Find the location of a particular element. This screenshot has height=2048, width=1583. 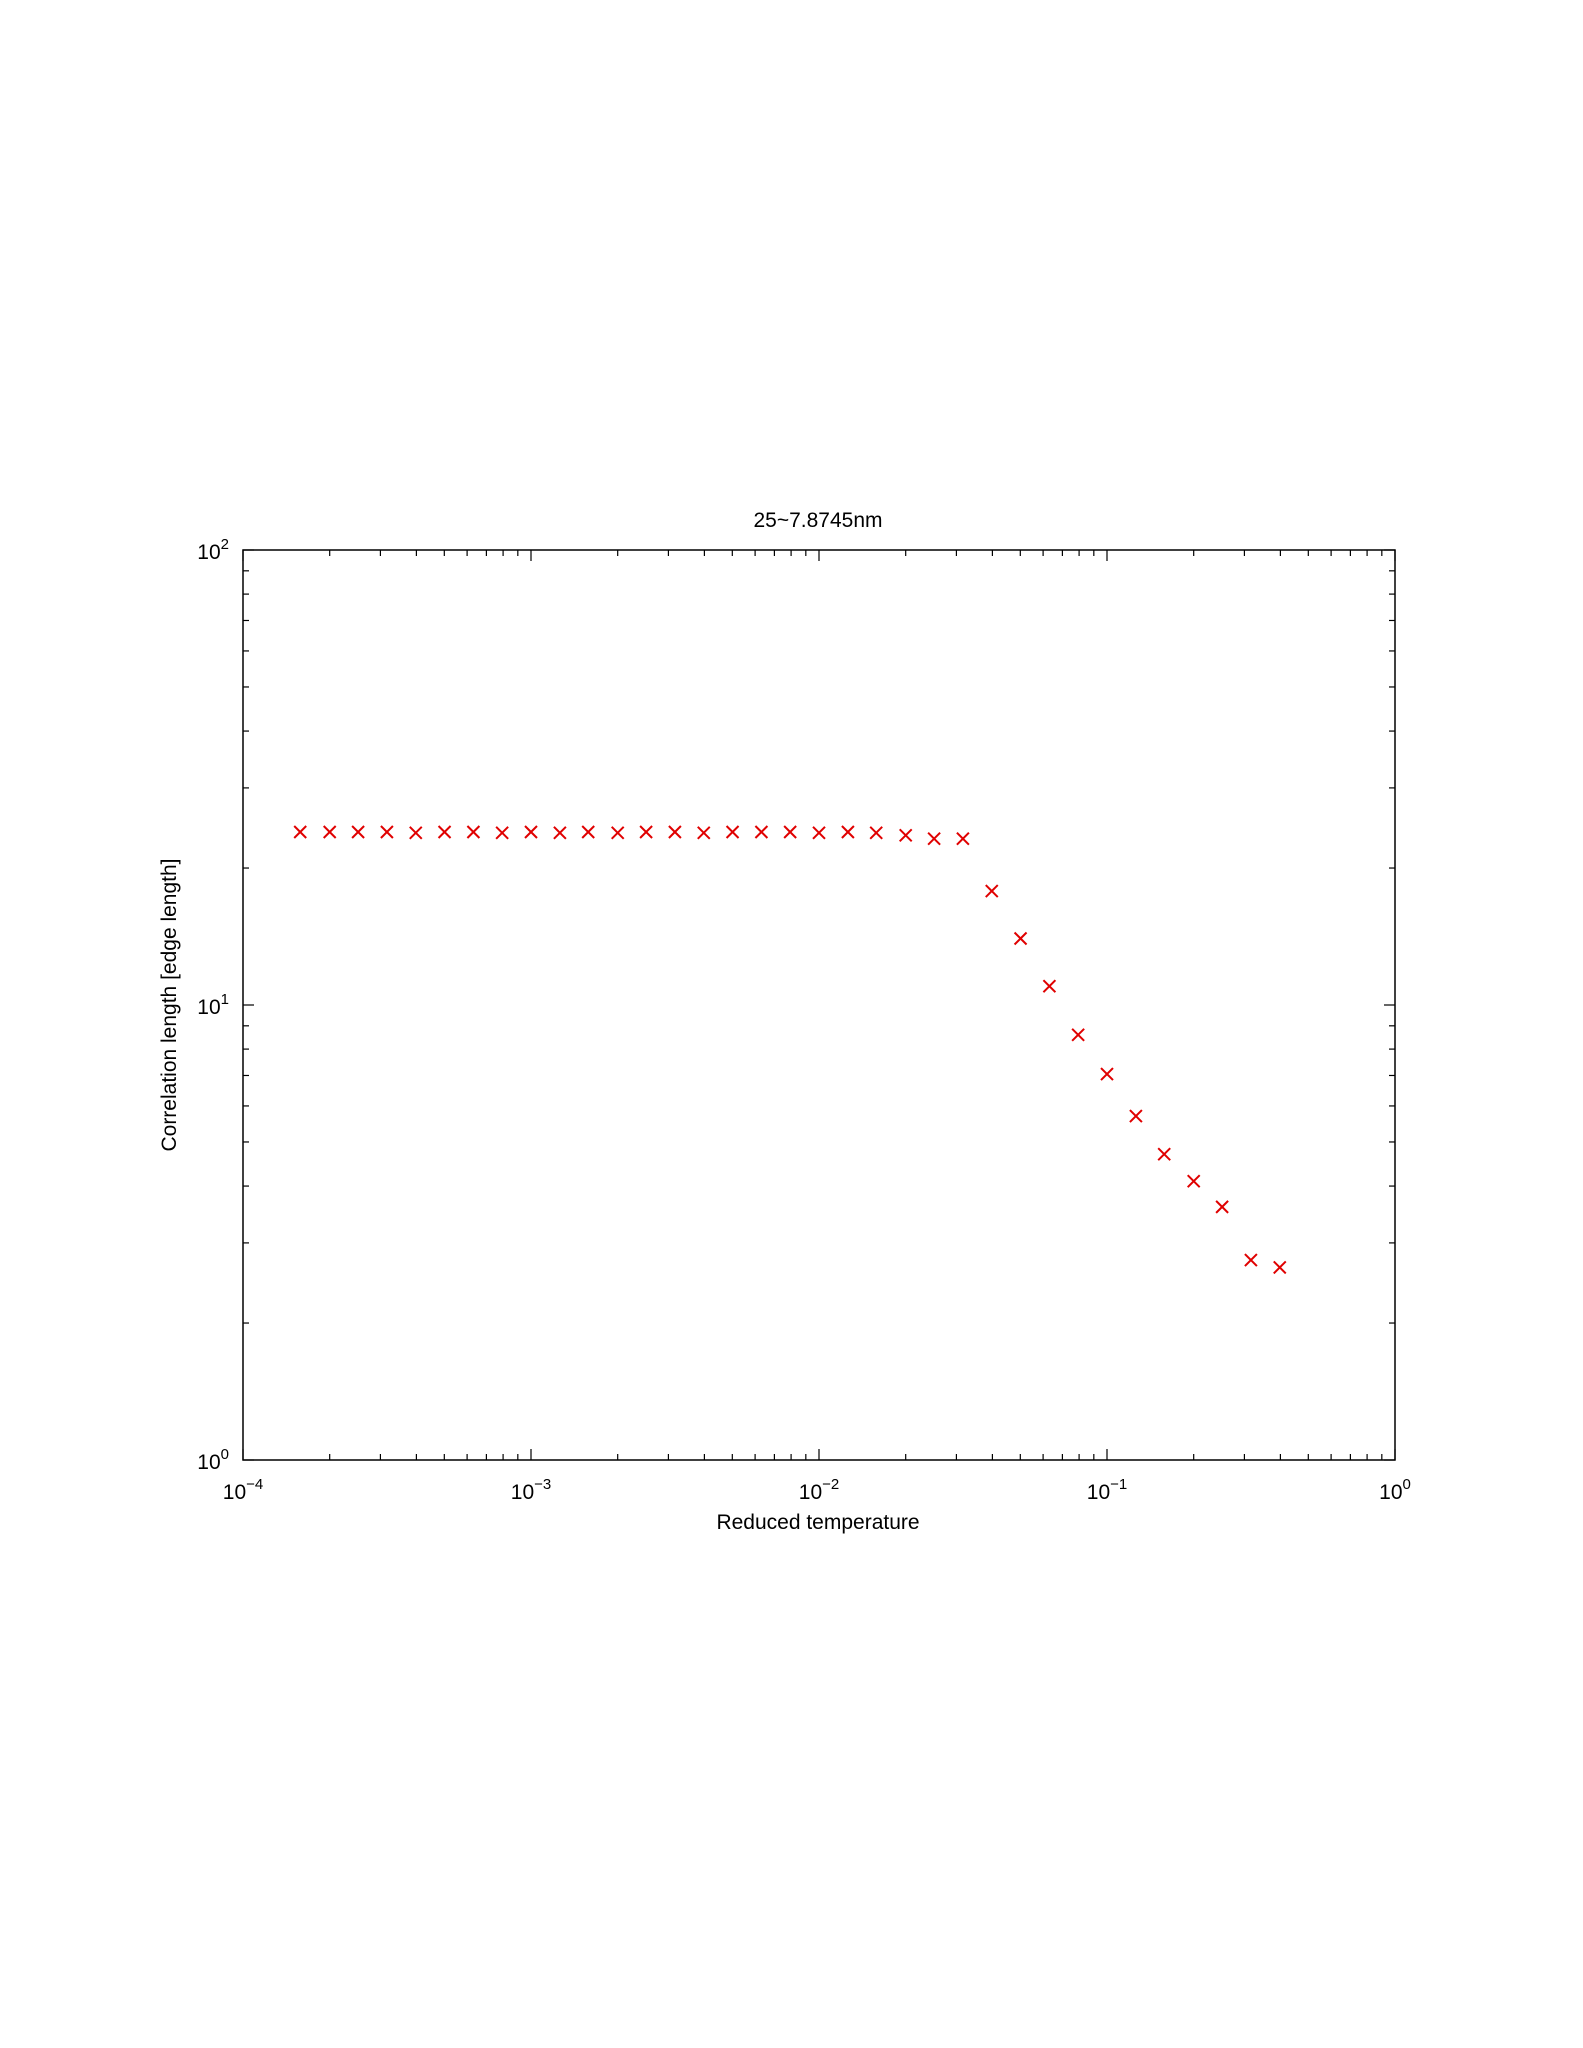

x-tick-label: 10⁻¹ is located at coordinates (1107, 1490).